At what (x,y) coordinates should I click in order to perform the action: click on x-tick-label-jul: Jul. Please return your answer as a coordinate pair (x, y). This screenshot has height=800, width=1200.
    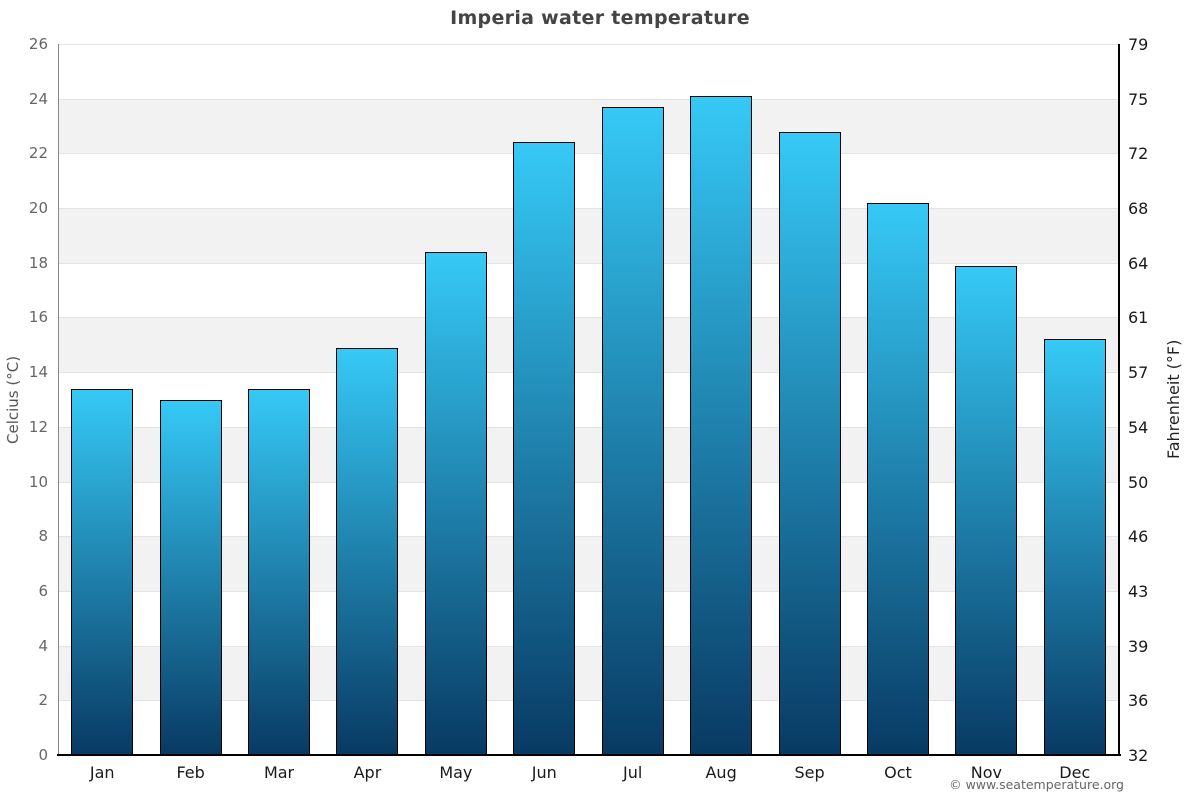
    Looking at the image, I should click on (633, 772).